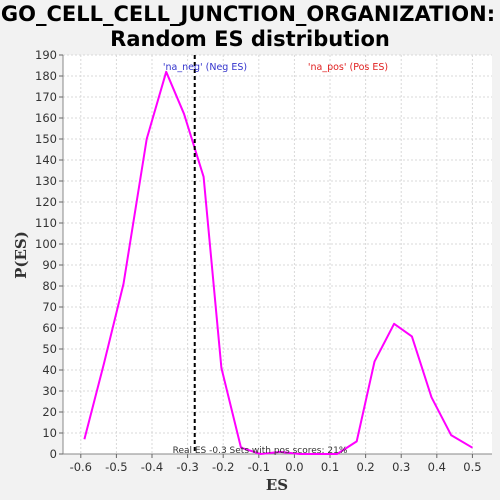  Describe the element at coordinates (472, 467) in the screenshot. I see `x-tick-label: 0.5` at that location.